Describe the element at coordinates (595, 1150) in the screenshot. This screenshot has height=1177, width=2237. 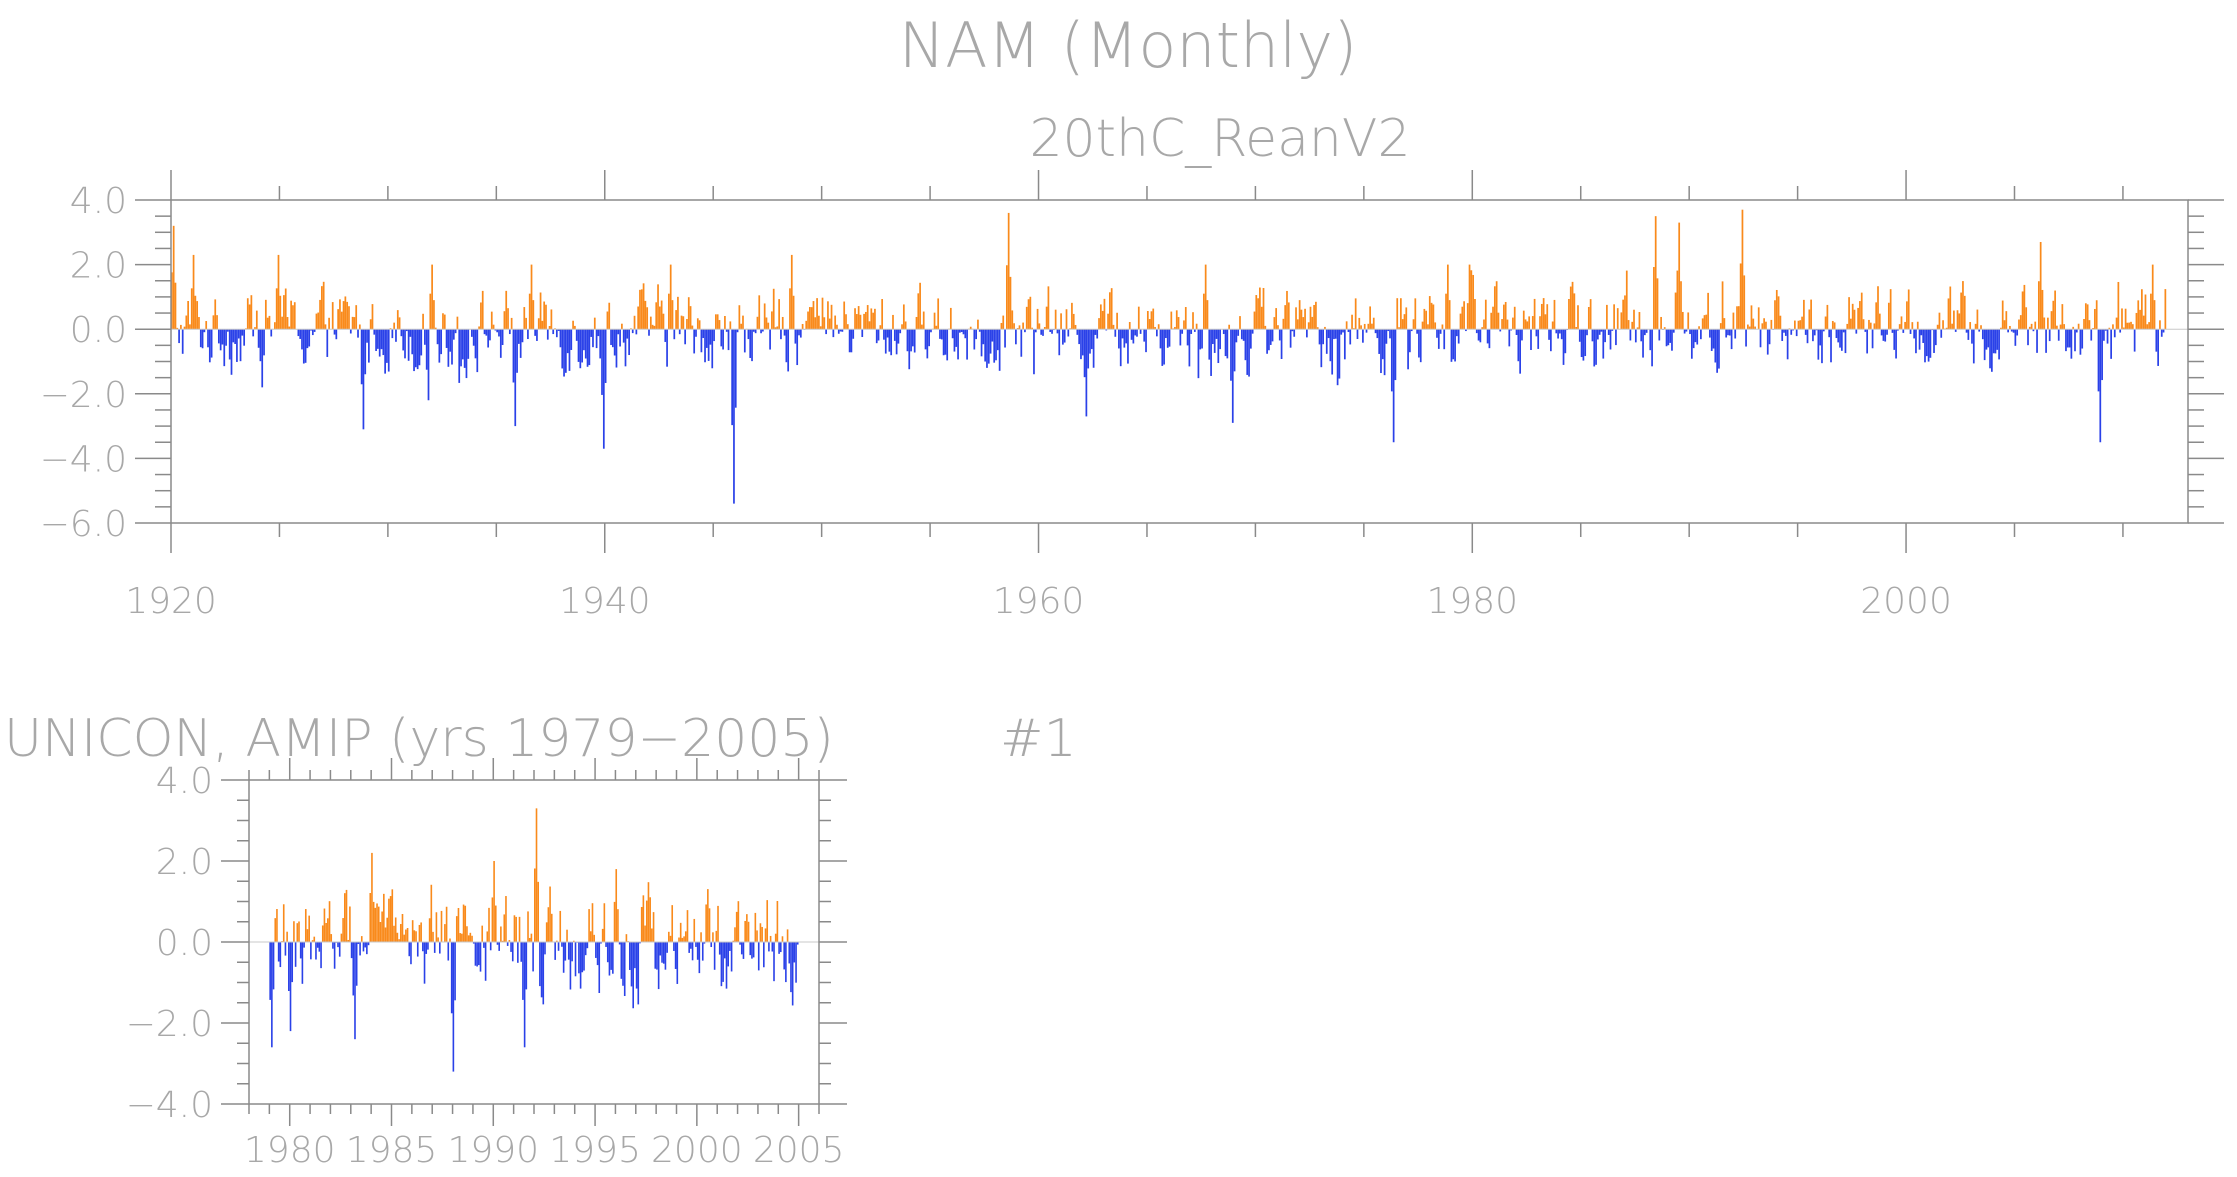
I see `x-tick-label: 1995` at that location.